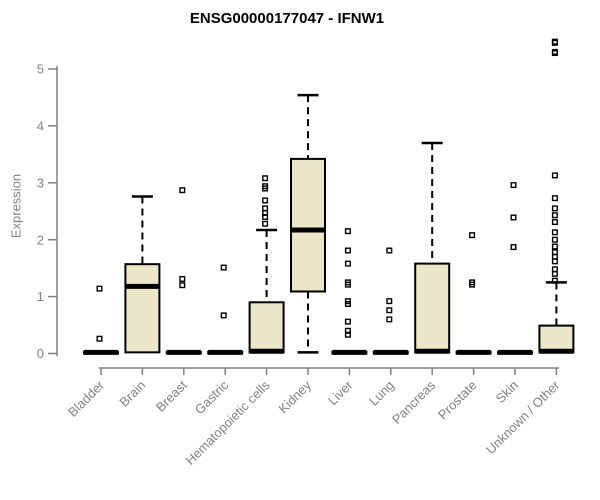 Image resolution: width=600 pixels, height=500 pixels. Describe the element at coordinates (507, 392) in the screenshot. I see `x-category-label: Skin` at that location.